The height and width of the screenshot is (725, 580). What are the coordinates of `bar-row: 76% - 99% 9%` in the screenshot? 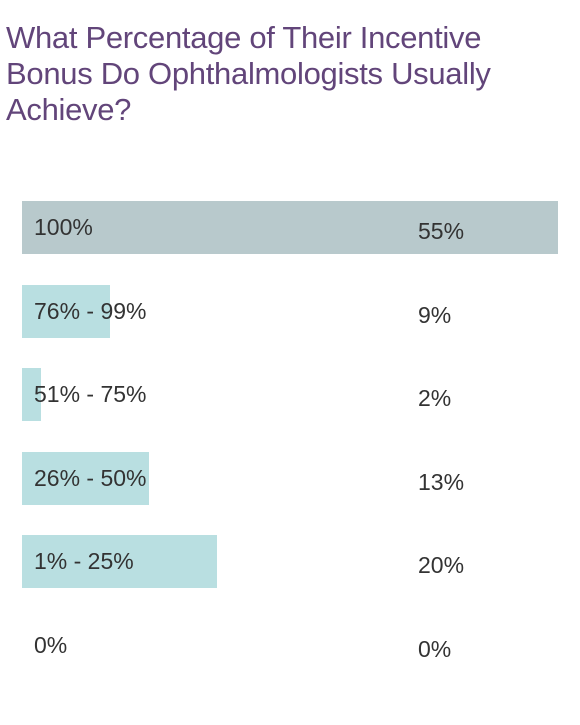 It's located at (290, 311).